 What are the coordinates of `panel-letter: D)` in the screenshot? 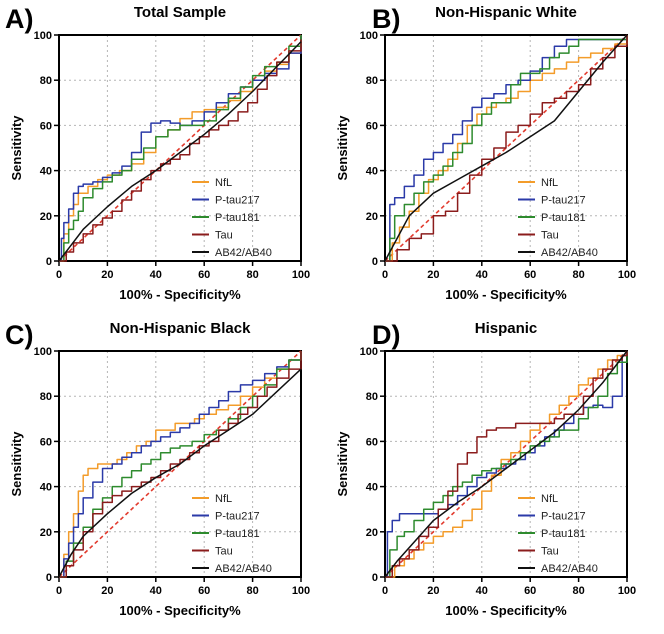 It's located at (386, 335).